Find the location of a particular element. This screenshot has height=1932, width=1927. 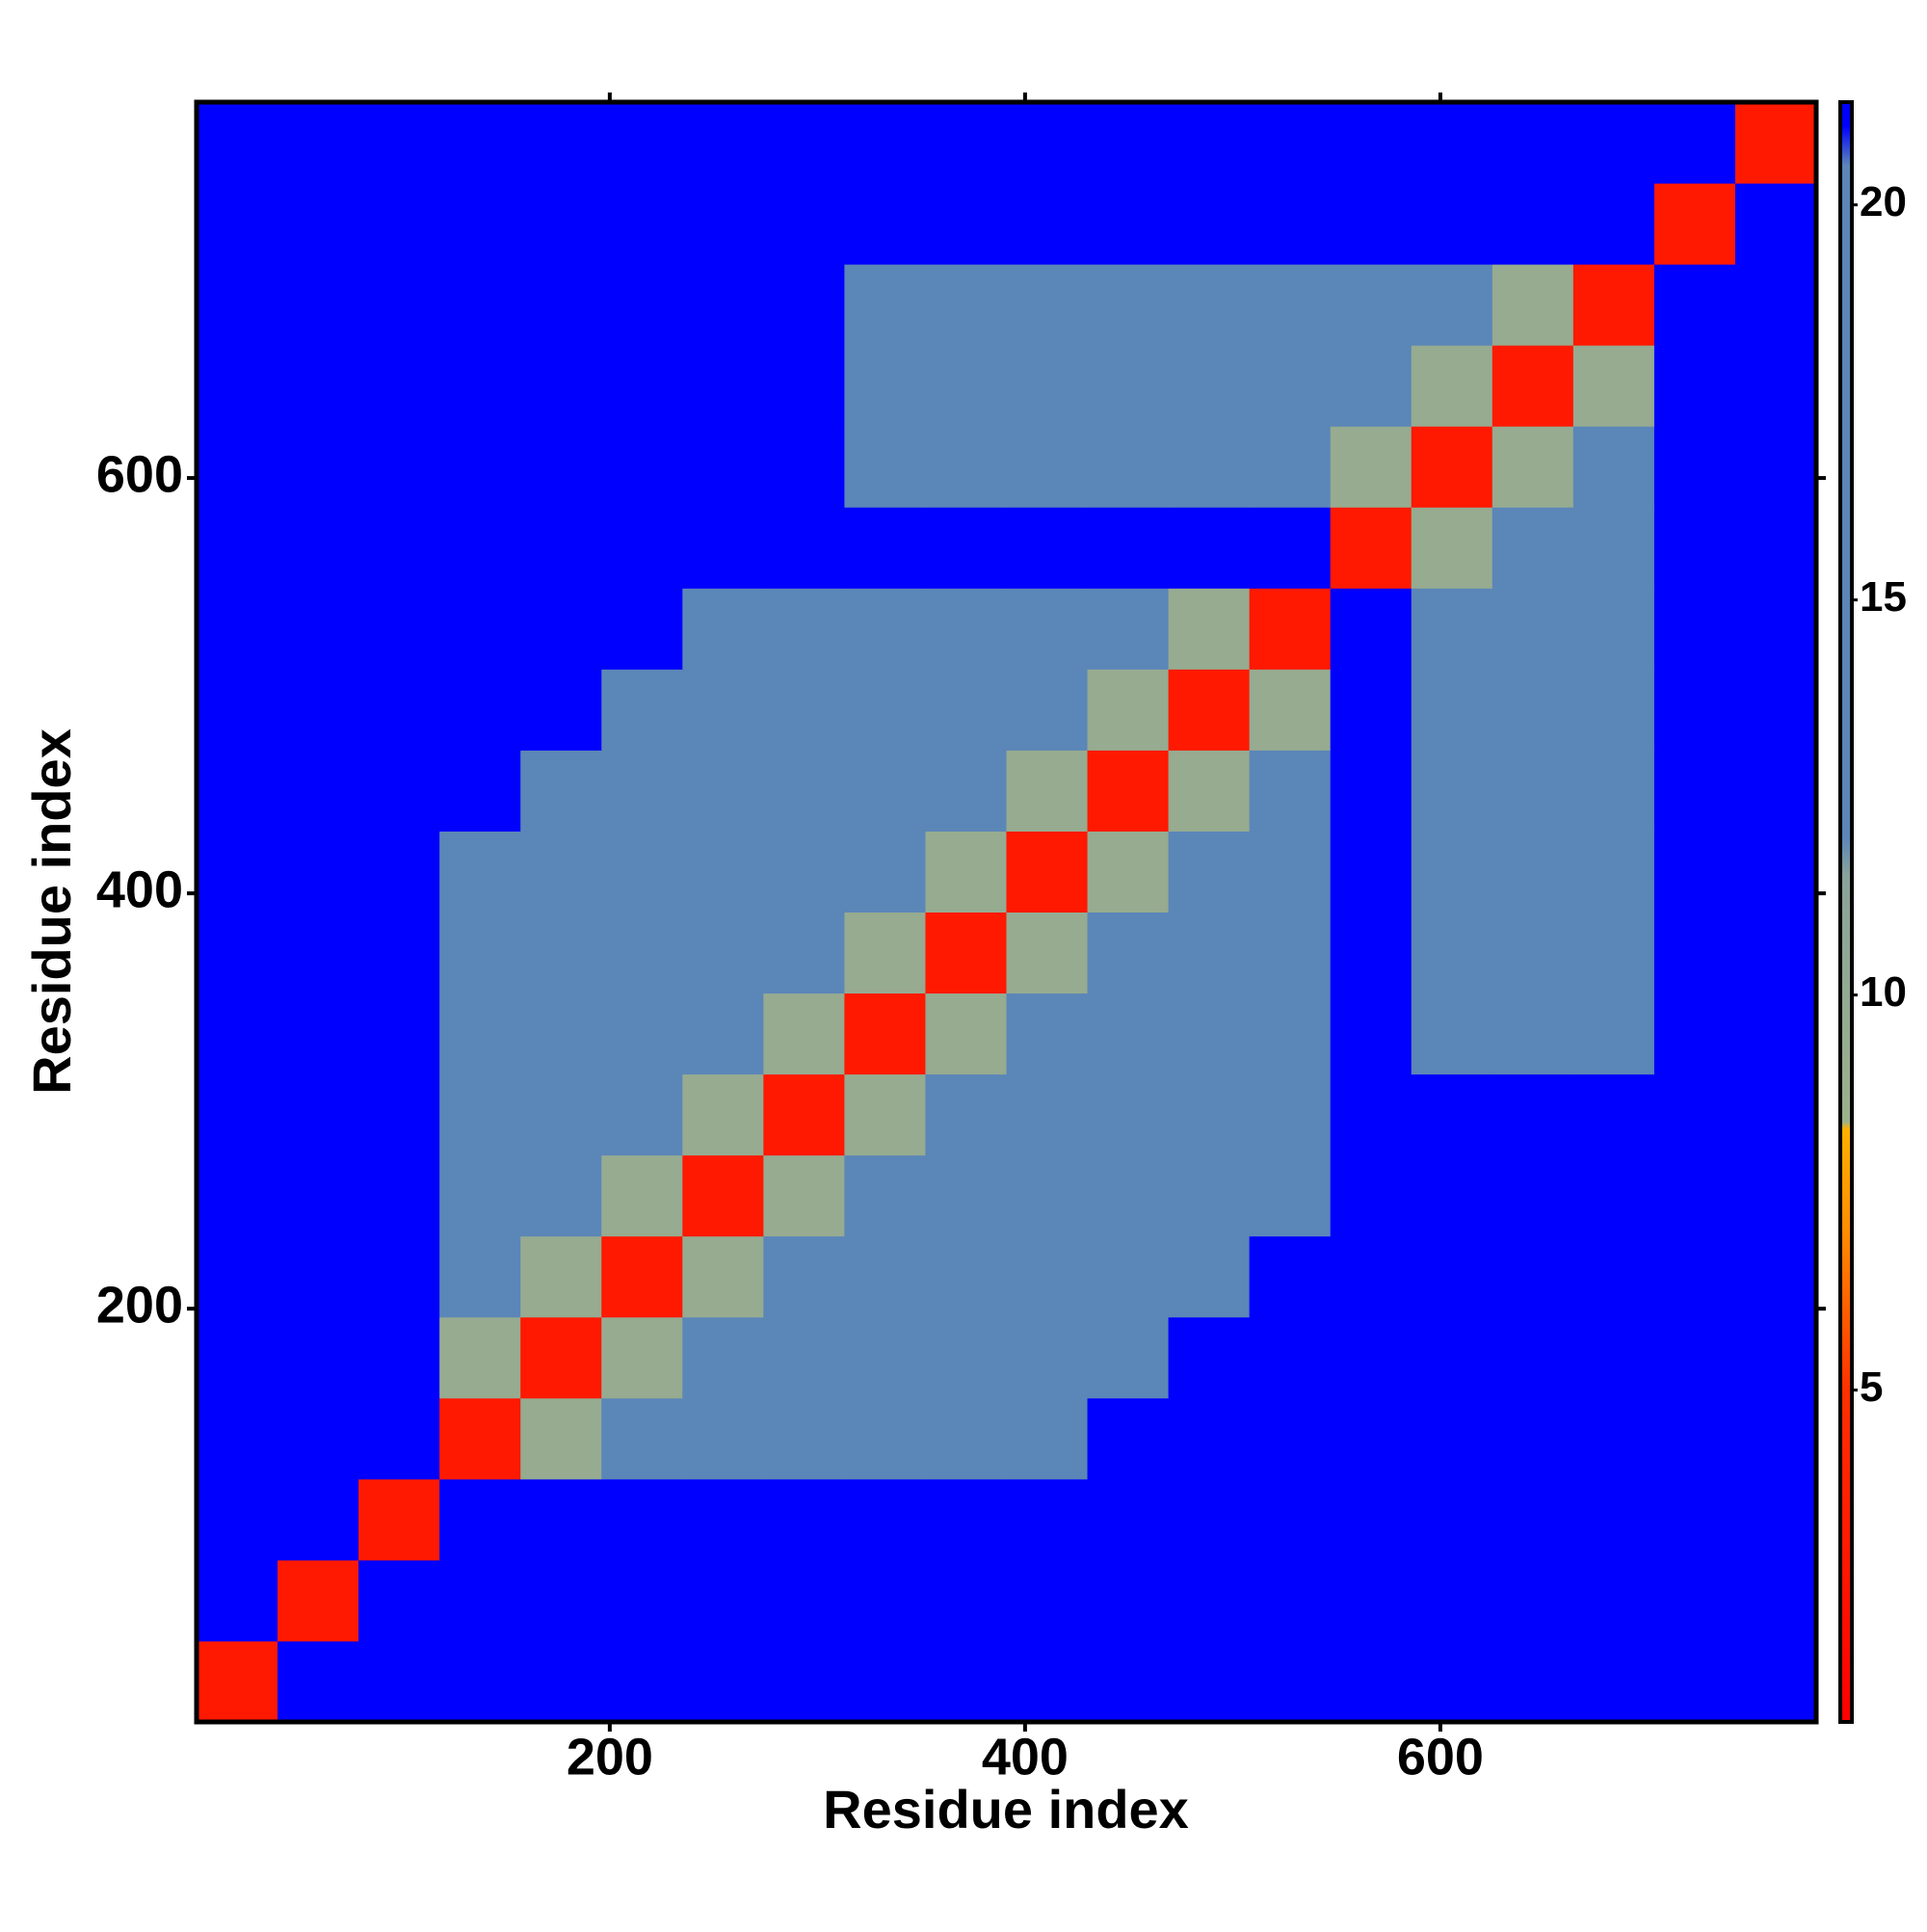

colorbar-tick-label: 20 is located at coordinates (1883, 201).